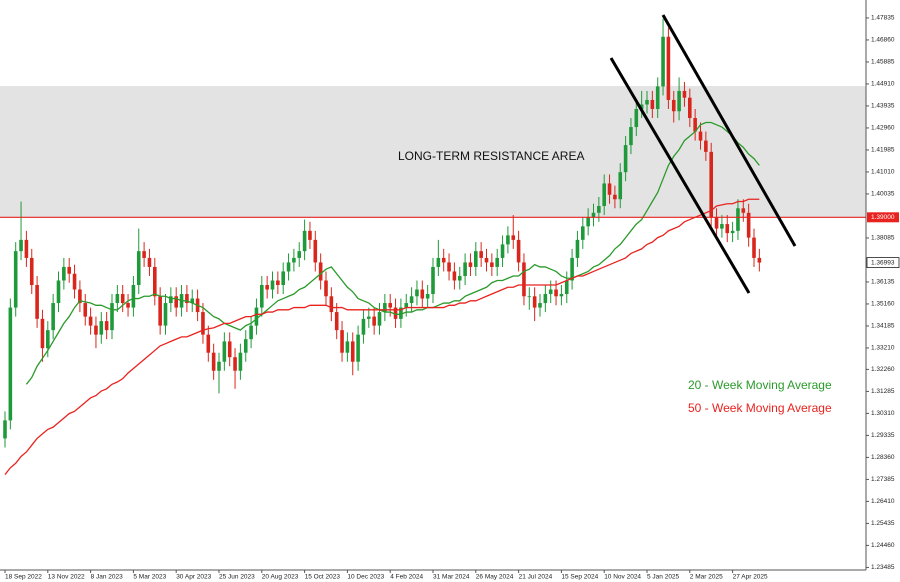 The image size is (900, 582). Describe the element at coordinates (883, 391) in the screenshot. I see `y-tick-label: 1.31285` at that location.